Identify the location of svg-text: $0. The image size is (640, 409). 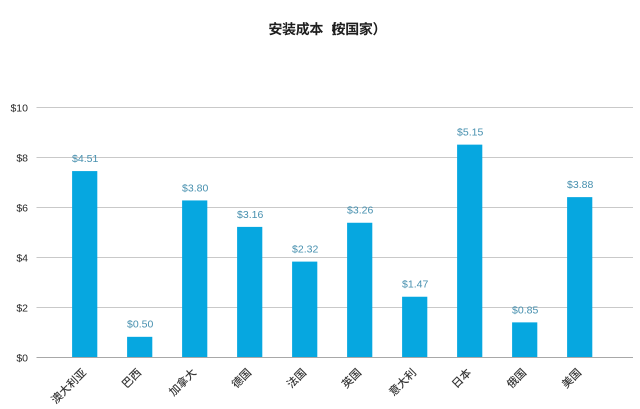
(22, 359).